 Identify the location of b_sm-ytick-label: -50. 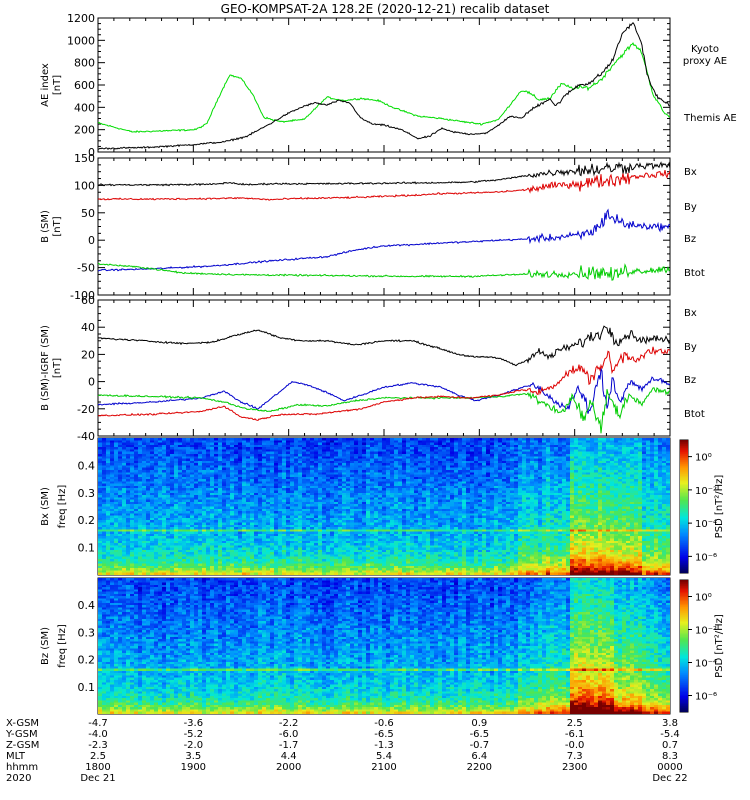
(86, 268).